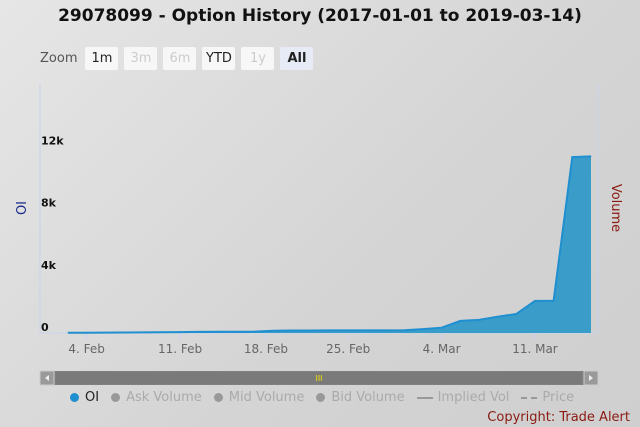 The image size is (640, 427). What do you see at coordinates (558, 397) in the screenshot?
I see `legend-label: Price` at bounding box center [558, 397].